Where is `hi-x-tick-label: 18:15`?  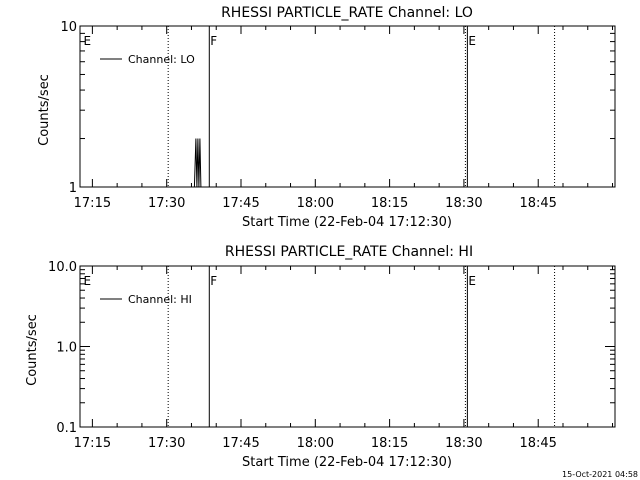 hi-x-tick-label: 18:15 is located at coordinates (389, 443).